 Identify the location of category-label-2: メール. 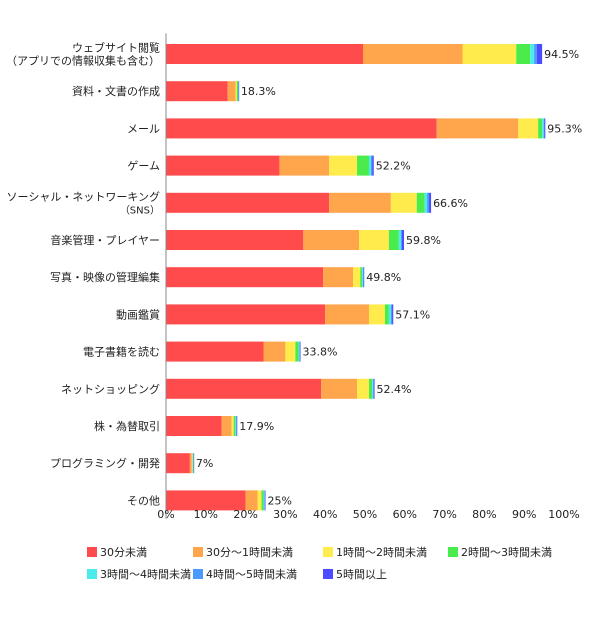
(143, 128).